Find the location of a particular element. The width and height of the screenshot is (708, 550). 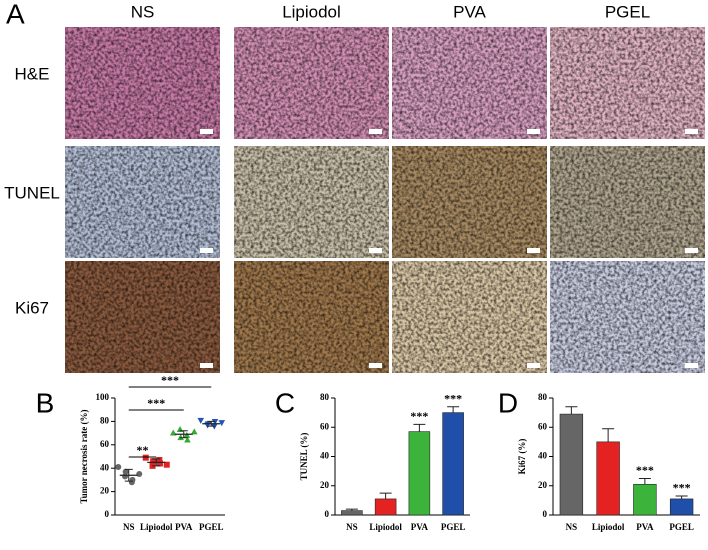

column-label: PVA is located at coordinates (469, 11).